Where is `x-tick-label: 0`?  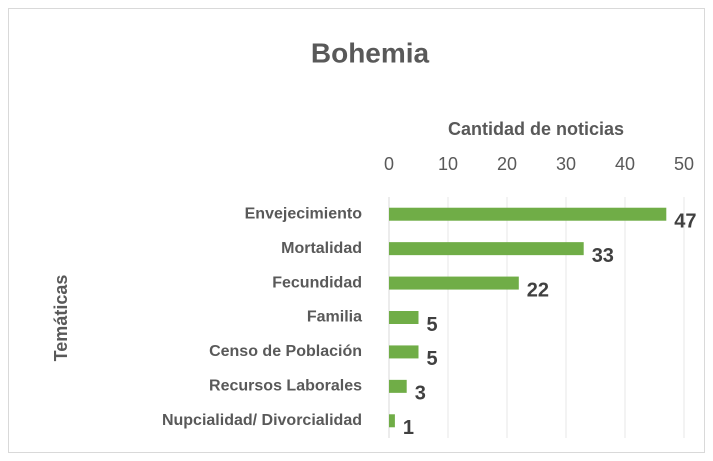
x-tick-label: 0 is located at coordinates (389, 164).